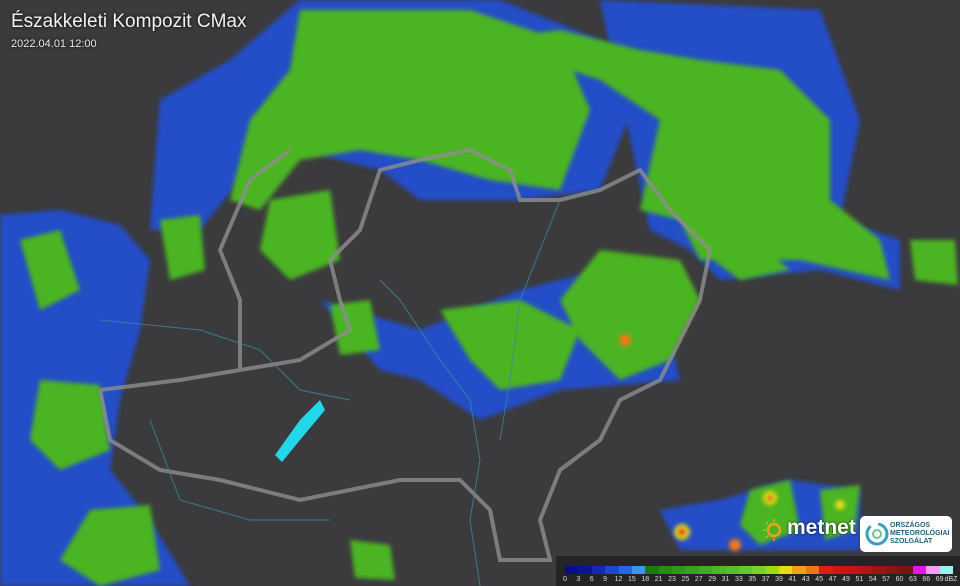 This screenshot has height=586, width=960. What do you see at coordinates (872, 579) in the screenshot?
I see `legend-tick-label: 54` at bounding box center [872, 579].